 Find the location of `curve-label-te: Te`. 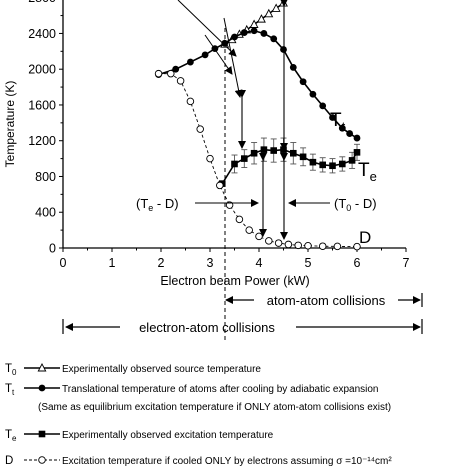

curve-label-te: Te is located at coordinates (367, 172).